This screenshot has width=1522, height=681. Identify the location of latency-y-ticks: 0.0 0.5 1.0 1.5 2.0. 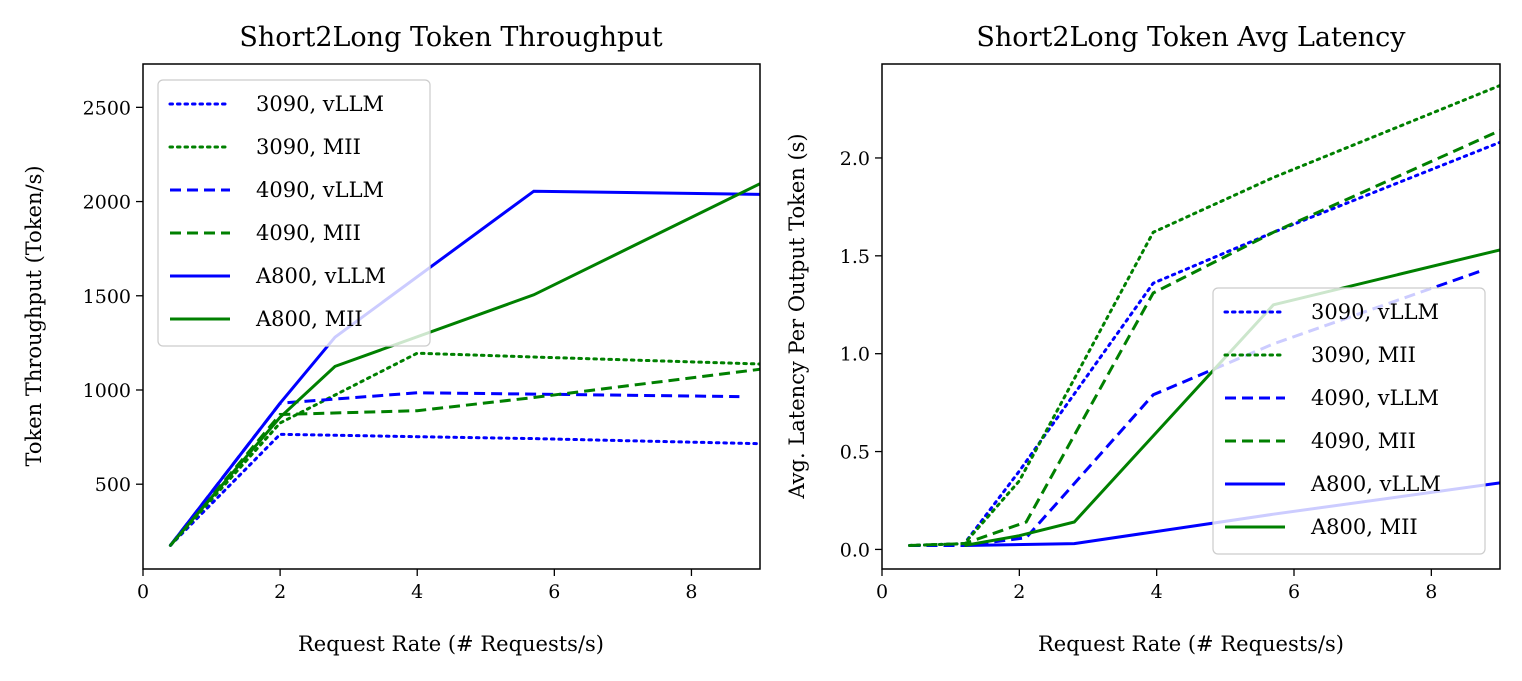
(861, 354).